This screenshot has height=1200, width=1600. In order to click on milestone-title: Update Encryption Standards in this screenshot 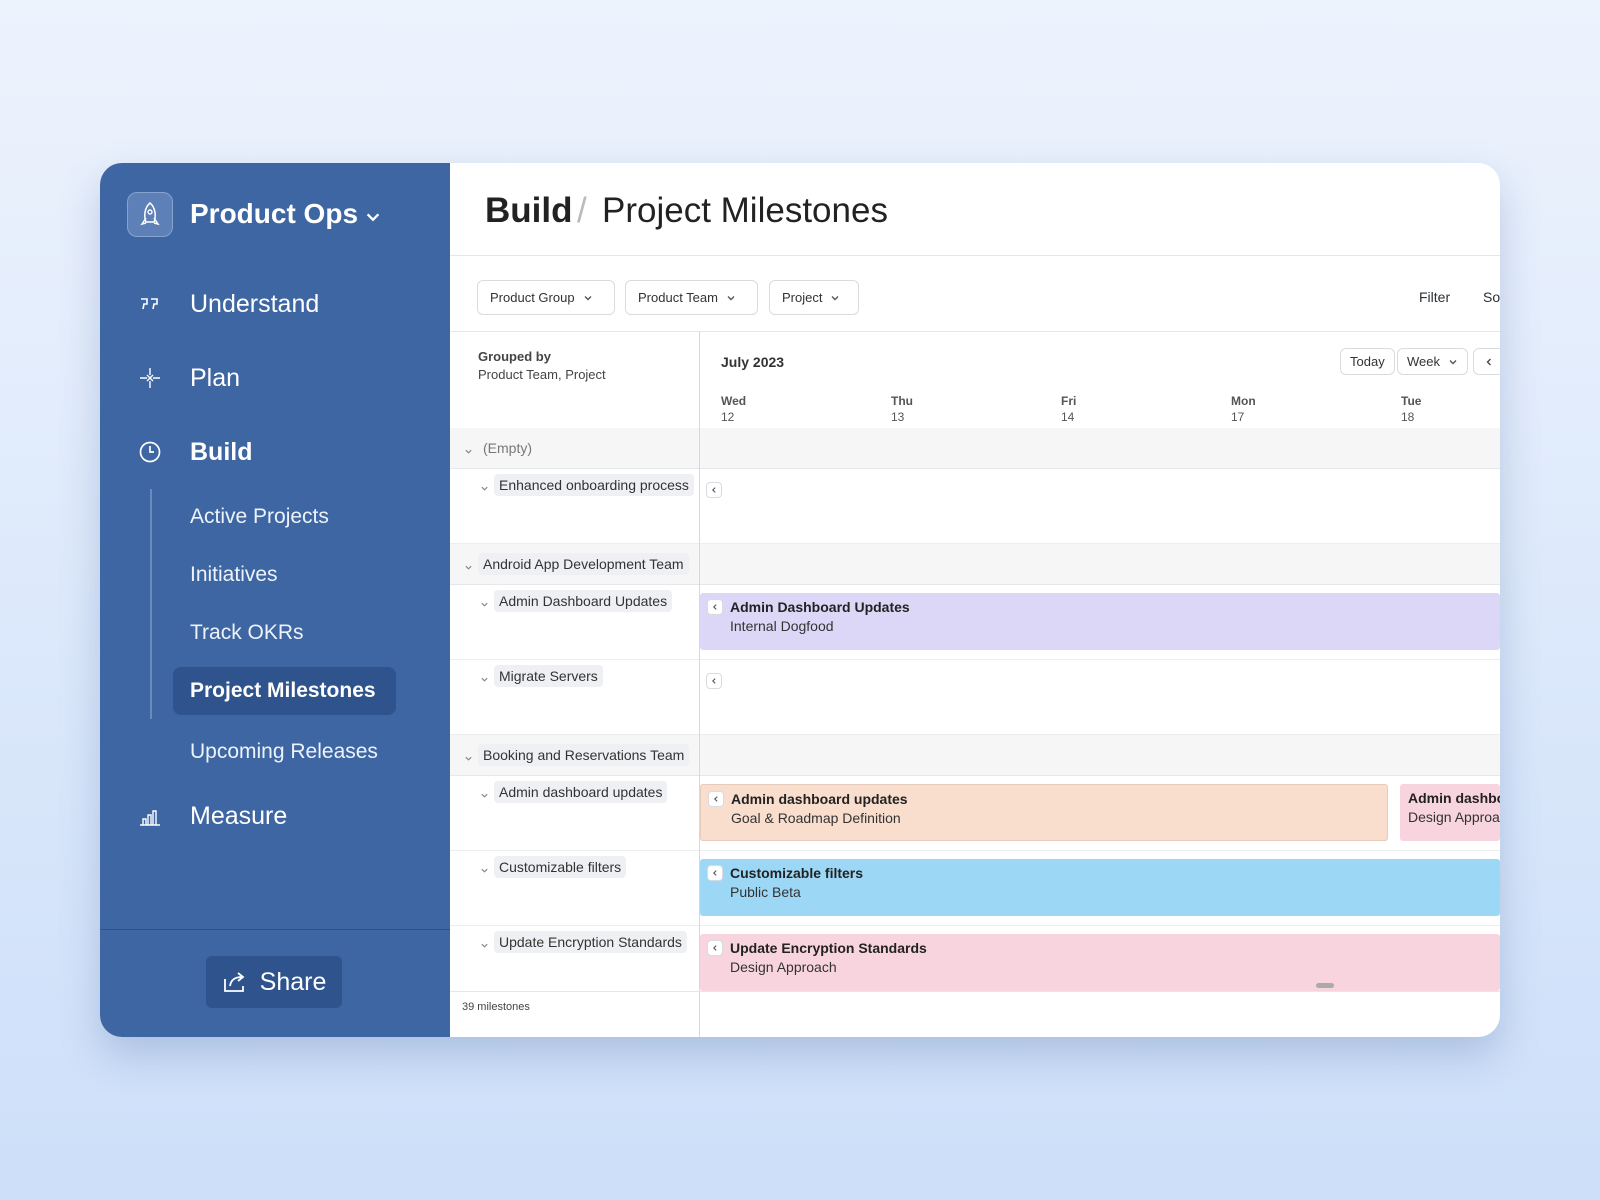, I will do `click(828, 948)`.